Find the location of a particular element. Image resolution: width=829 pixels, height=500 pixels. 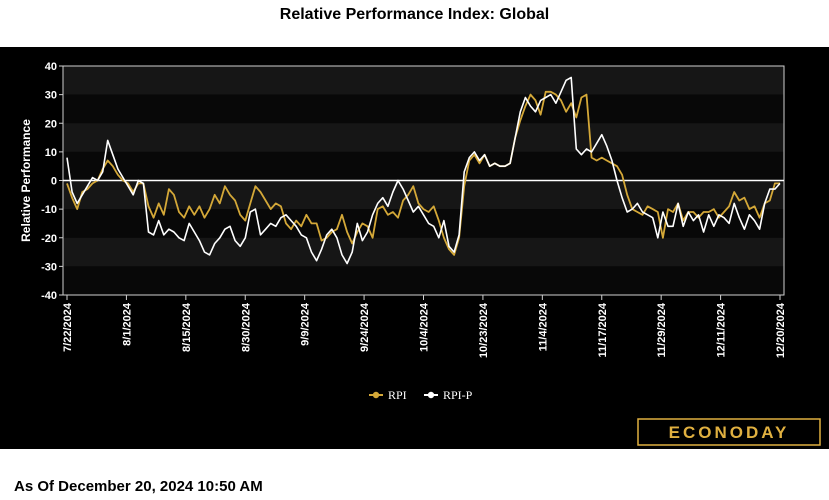

x-tick-label: 11/29/2024 is located at coordinates (662, 329).